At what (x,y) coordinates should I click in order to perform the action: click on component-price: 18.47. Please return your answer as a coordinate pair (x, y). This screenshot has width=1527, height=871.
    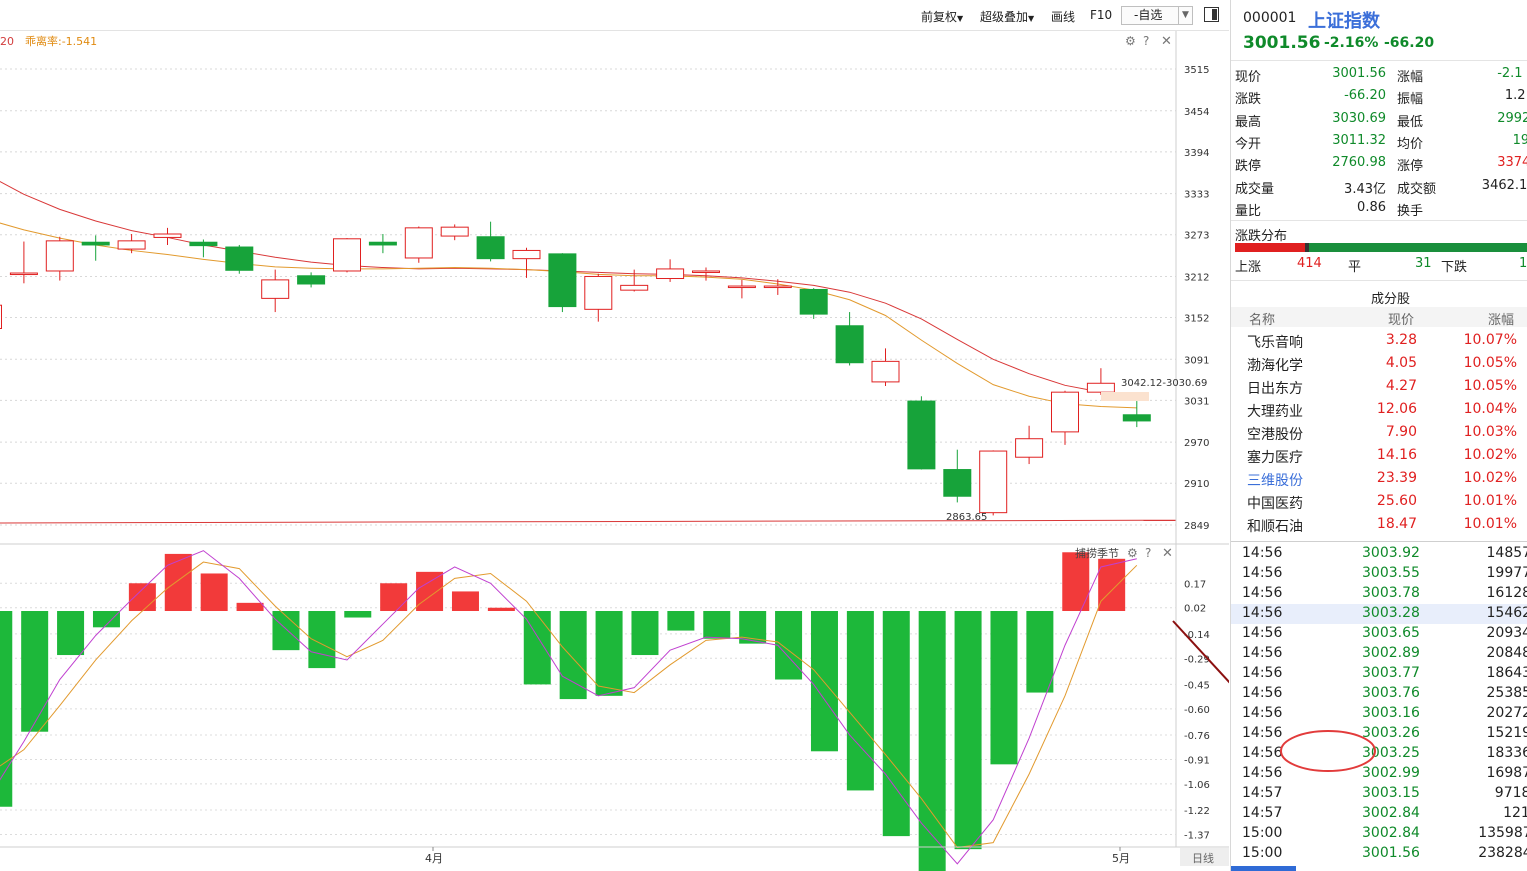
    Looking at the image, I should click on (1396, 524).